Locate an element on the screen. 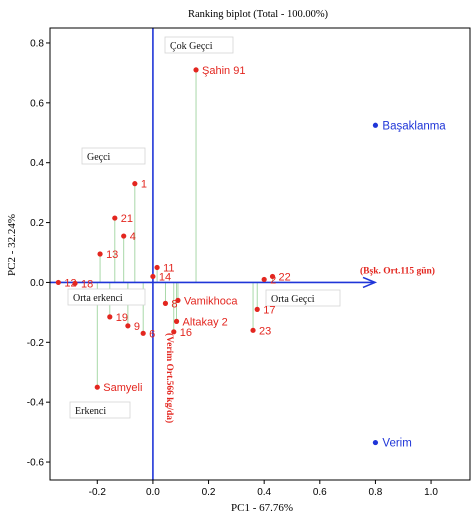  x-tick-label: -0.2 is located at coordinates (98, 492).